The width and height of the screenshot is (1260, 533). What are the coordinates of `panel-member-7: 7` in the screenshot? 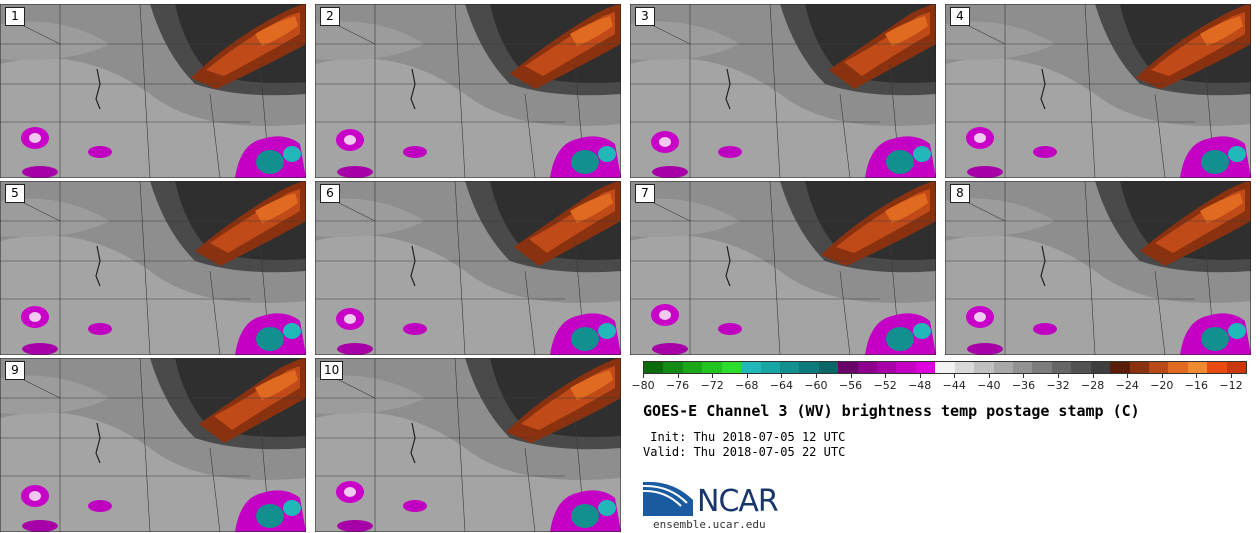 It's located at (783, 268).